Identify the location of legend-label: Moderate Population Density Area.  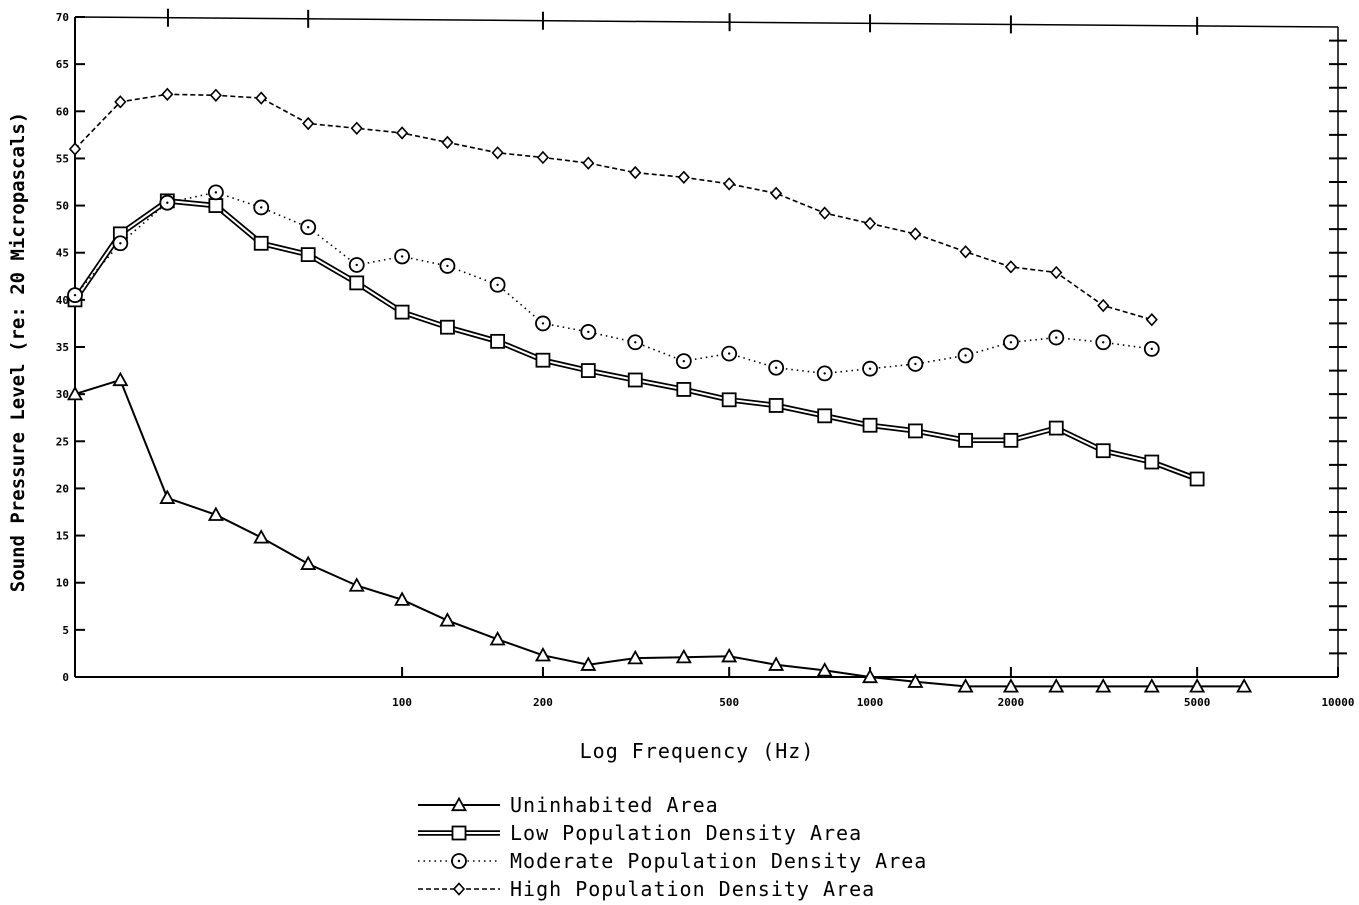
(718, 861).